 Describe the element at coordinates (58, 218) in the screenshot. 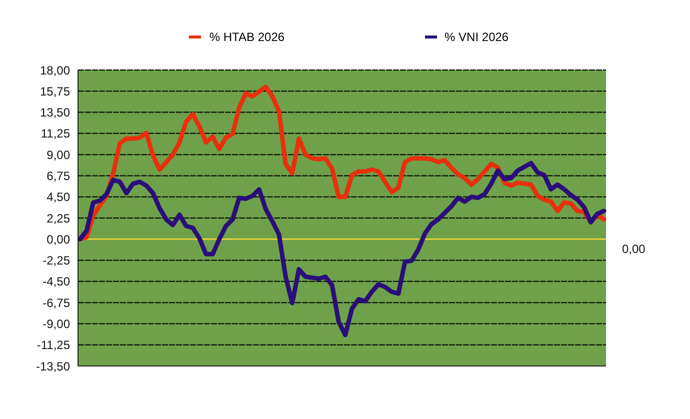

I see `y-tick-label: 2,25` at that location.